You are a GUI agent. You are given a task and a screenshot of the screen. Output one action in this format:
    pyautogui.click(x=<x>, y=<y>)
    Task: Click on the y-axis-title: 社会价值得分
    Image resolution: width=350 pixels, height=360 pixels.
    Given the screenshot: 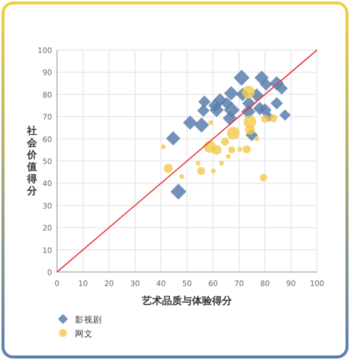 What is the action you would take?
    pyautogui.click(x=32, y=161)
    